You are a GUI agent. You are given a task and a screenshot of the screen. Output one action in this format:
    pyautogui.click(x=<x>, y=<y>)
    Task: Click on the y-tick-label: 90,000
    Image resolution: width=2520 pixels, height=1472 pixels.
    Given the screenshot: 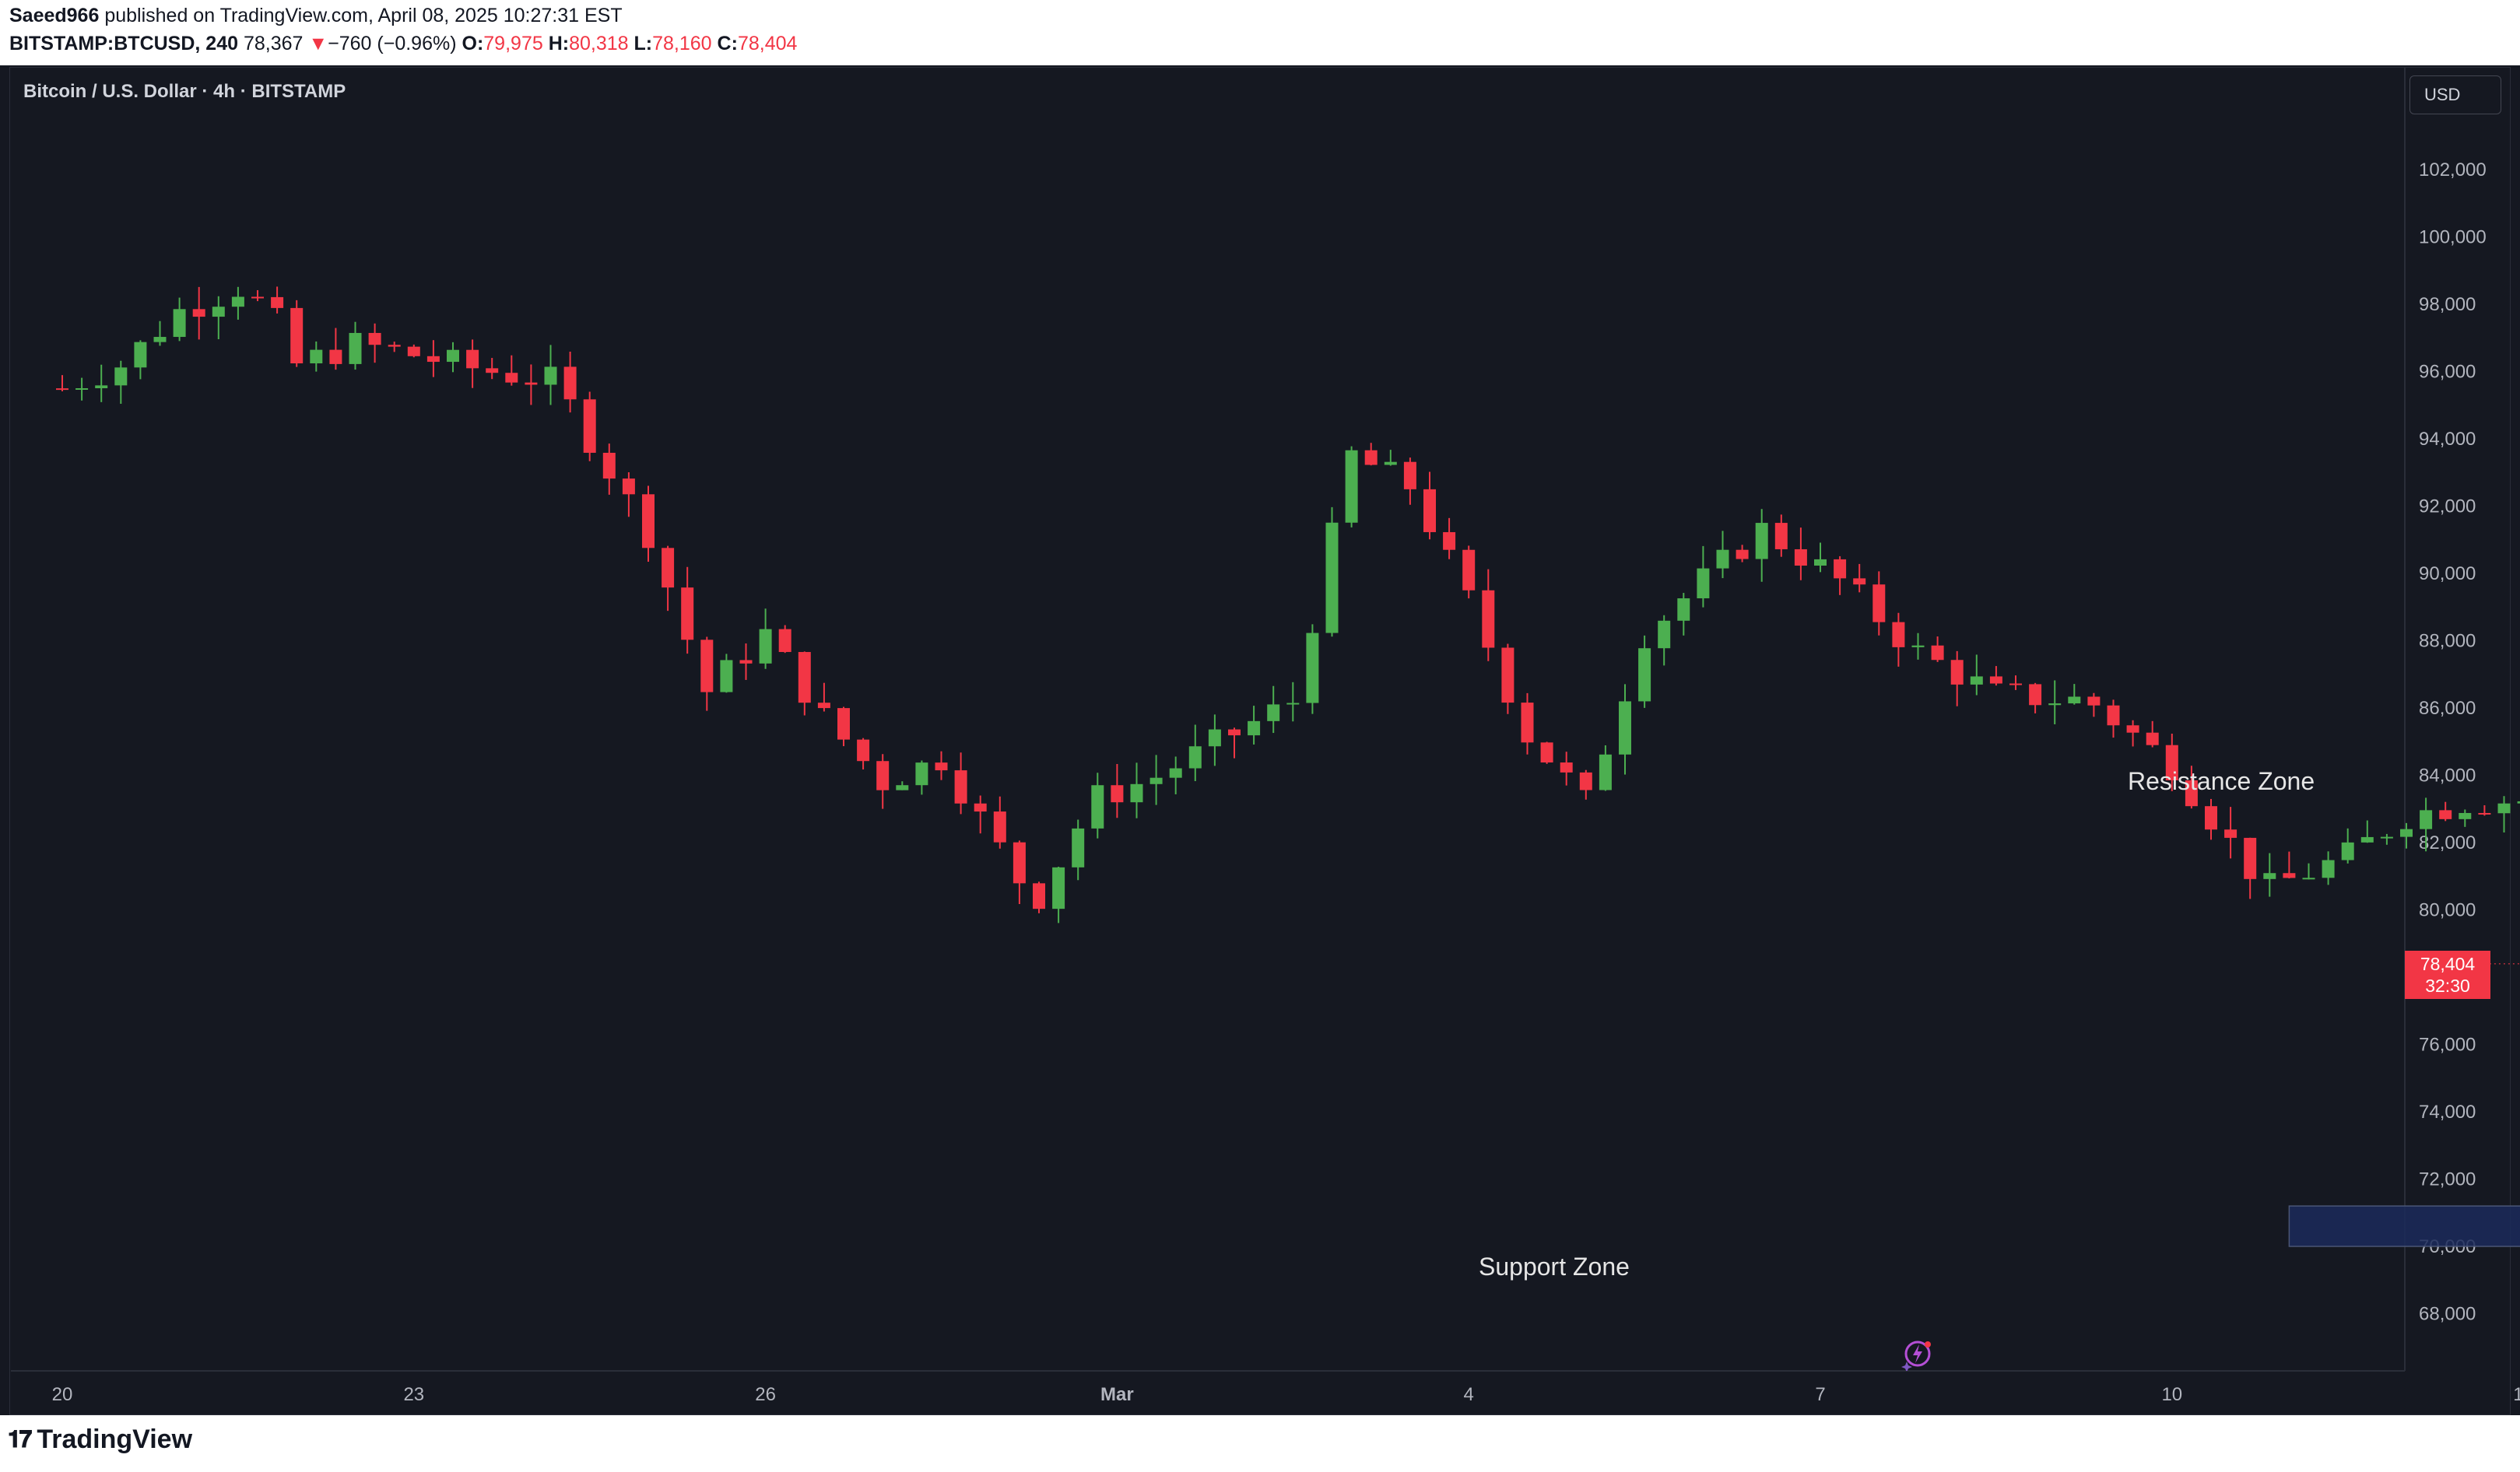 What is the action you would take?
    pyautogui.click(x=2448, y=573)
    